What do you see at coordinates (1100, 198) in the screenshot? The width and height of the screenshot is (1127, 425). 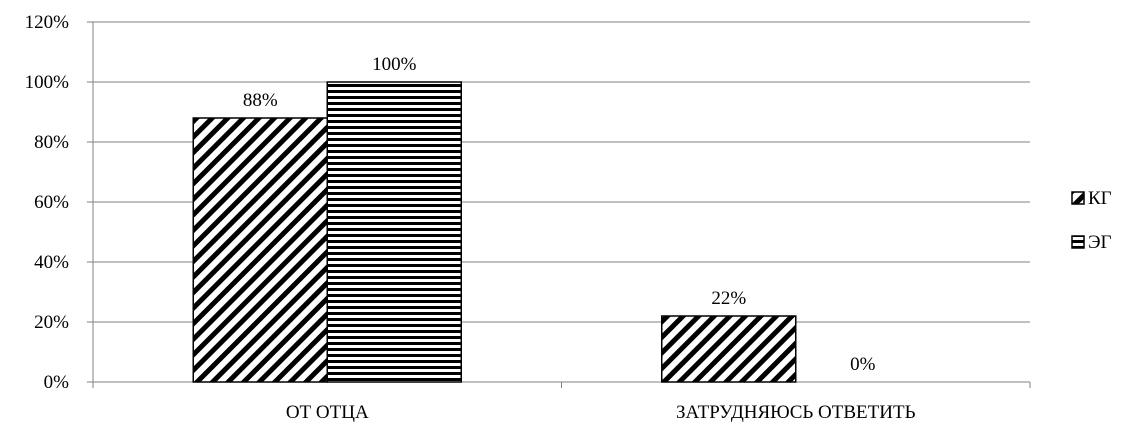 I see `legend-label-КГ: КГ` at bounding box center [1100, 198].